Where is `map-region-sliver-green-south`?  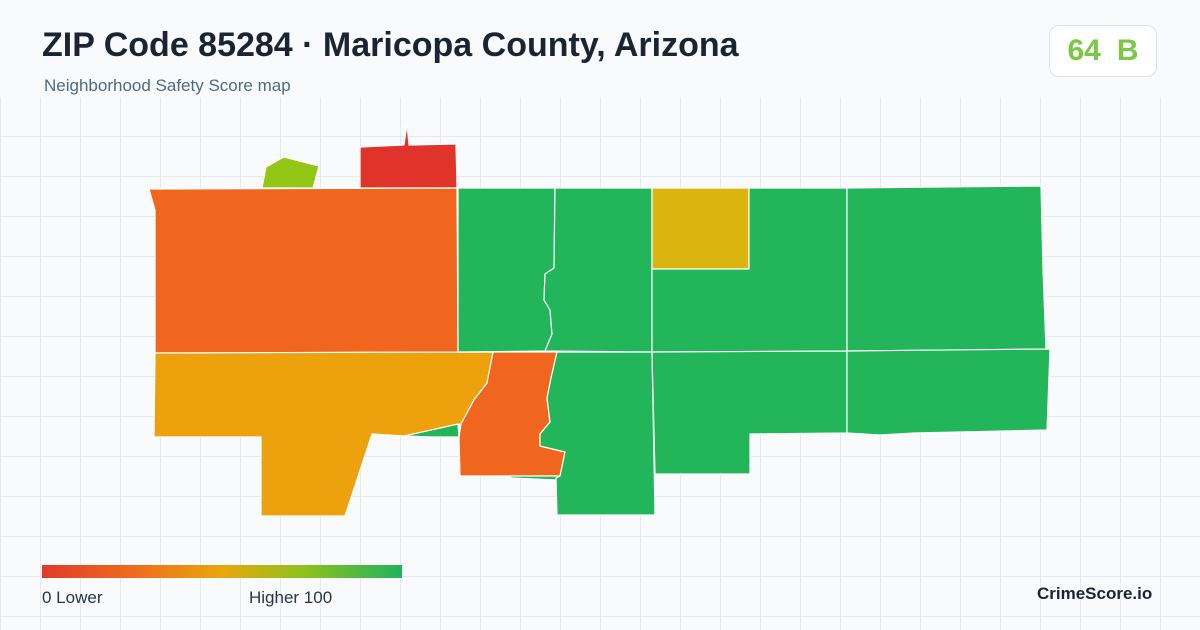
map-region-sliver-green-south is located at coordinates (532, 478).